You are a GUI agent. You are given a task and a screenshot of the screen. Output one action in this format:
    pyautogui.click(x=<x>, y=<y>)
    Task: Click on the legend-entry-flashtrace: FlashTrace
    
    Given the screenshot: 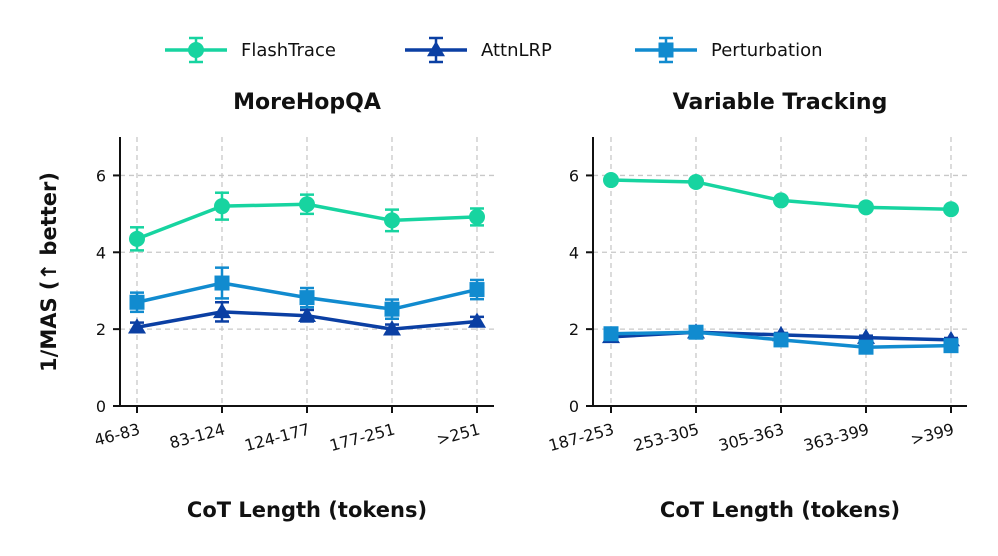 What is the action you would take?
    pyautogui.click(x=250, y=50)
    